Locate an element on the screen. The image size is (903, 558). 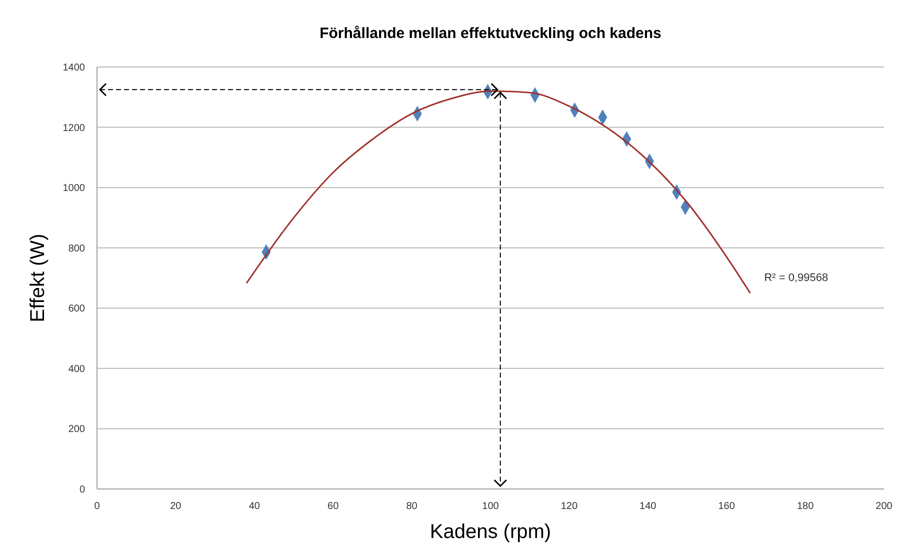
y-tick-label: 800 is located at coordinates (77, 248).